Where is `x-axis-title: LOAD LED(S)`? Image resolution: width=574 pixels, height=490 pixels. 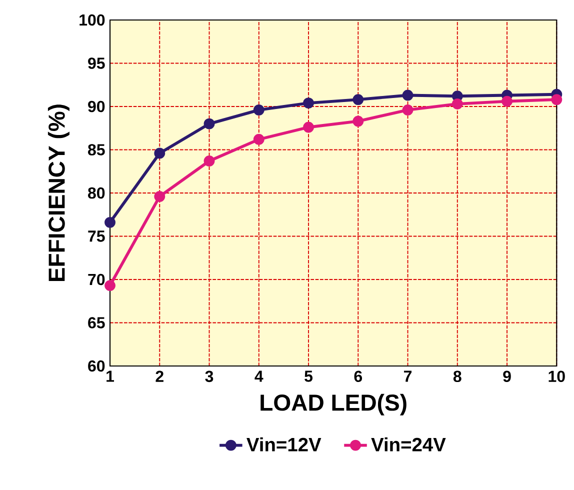
x-axis-title: LOAD LED(S) is located at coordinates (333, 405).